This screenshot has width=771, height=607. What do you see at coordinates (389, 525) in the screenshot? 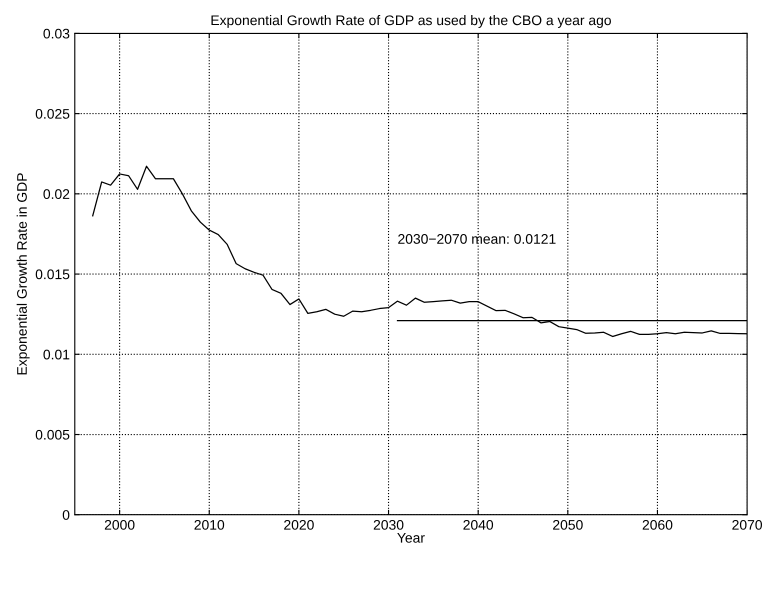
I see `x-tick-label: 2030` at bounding box center [389, 525].